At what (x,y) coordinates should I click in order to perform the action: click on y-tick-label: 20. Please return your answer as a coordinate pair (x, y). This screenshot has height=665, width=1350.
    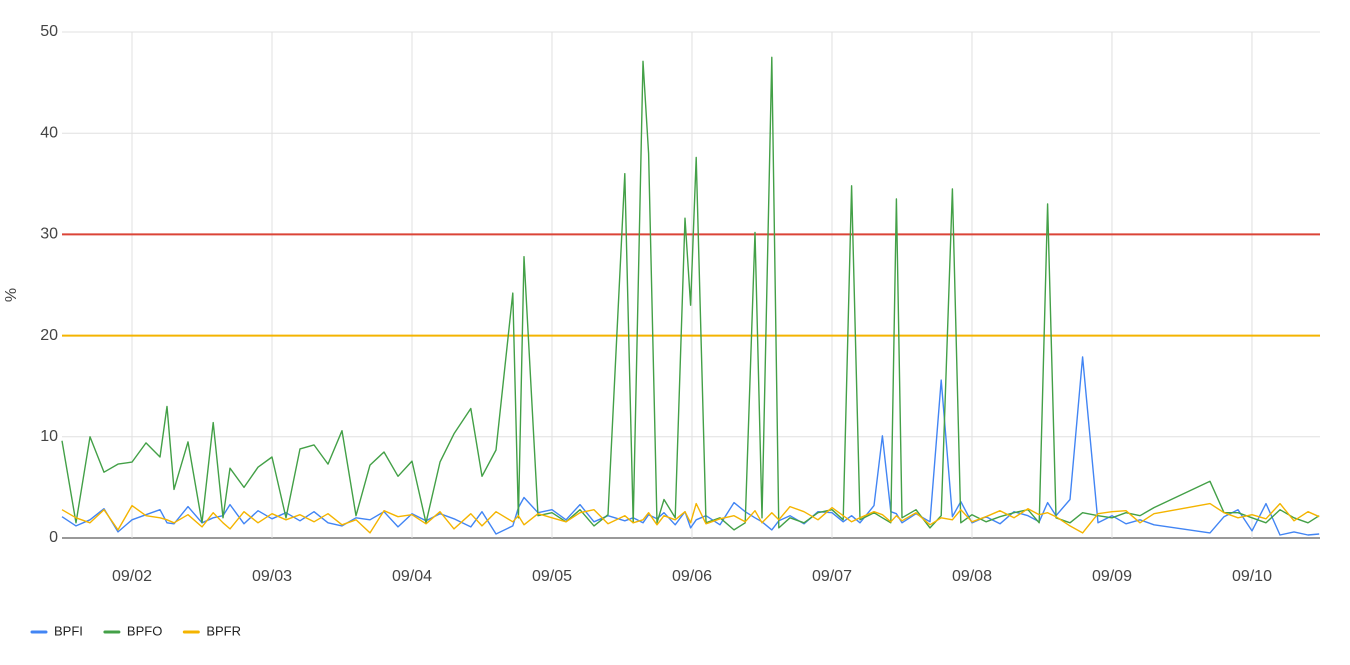
    Looking at the image, I should click on (49, 335).